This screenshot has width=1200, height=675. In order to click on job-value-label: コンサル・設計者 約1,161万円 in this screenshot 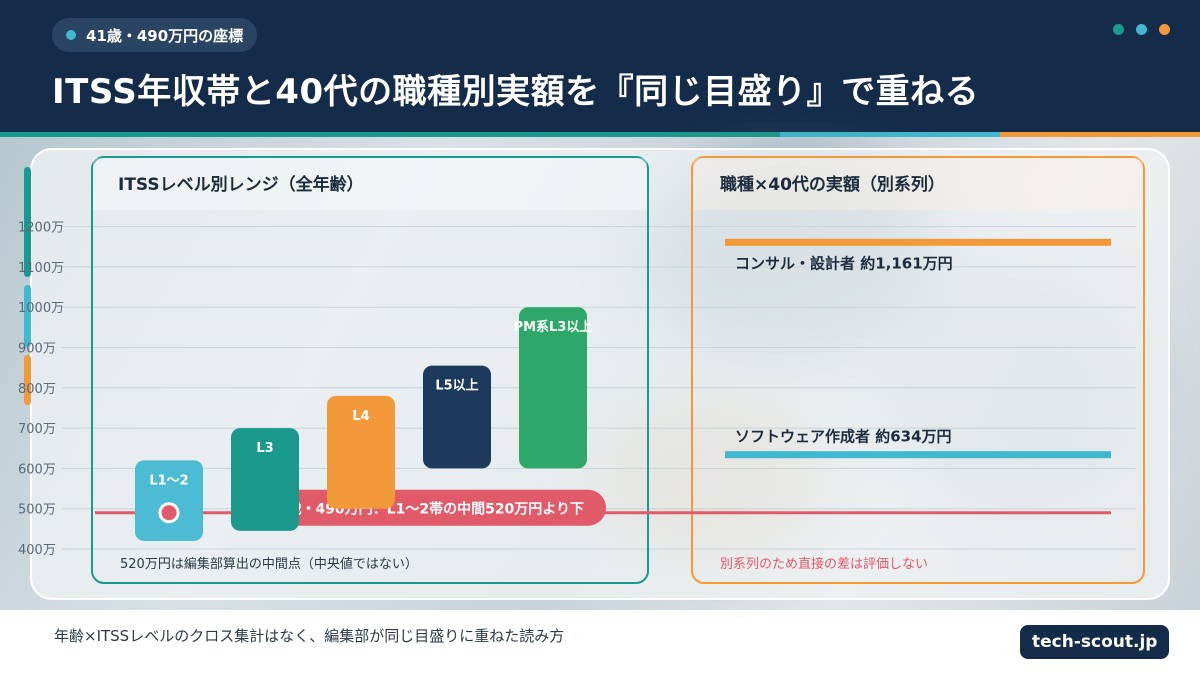, I will do `click(844, 263)`.